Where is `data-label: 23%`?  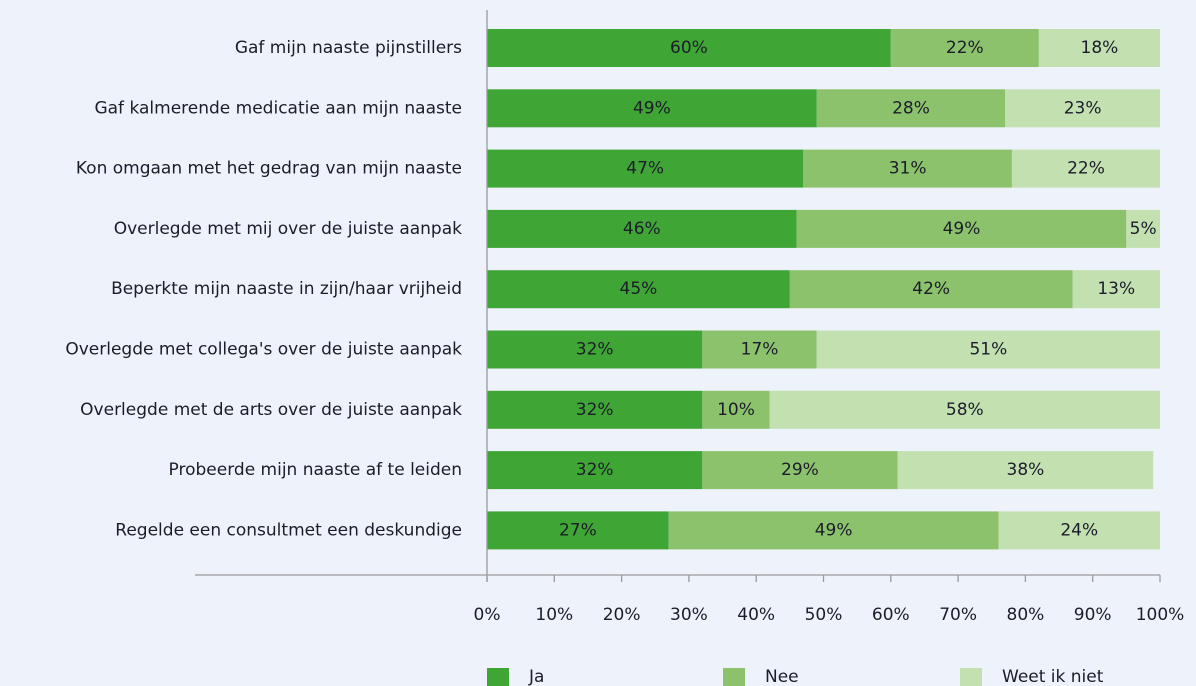 data-label: 23% is located at coordinates (1083, 108).